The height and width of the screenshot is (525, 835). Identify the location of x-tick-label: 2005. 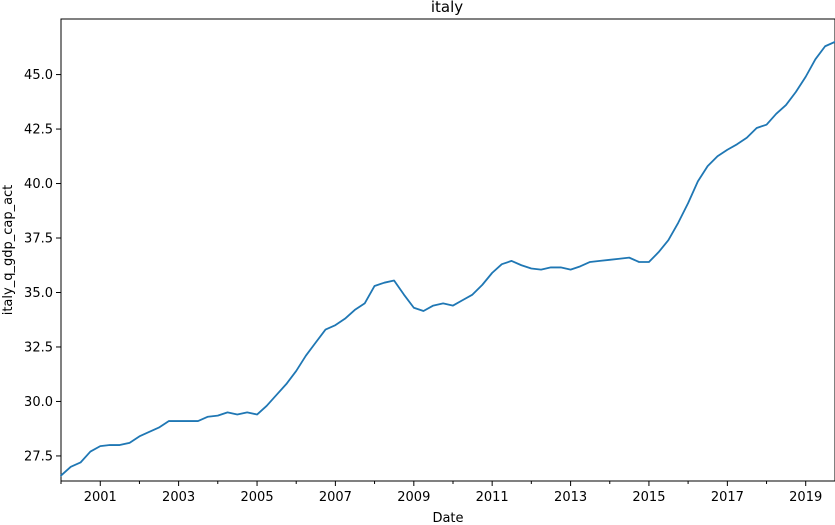
(257, 497).